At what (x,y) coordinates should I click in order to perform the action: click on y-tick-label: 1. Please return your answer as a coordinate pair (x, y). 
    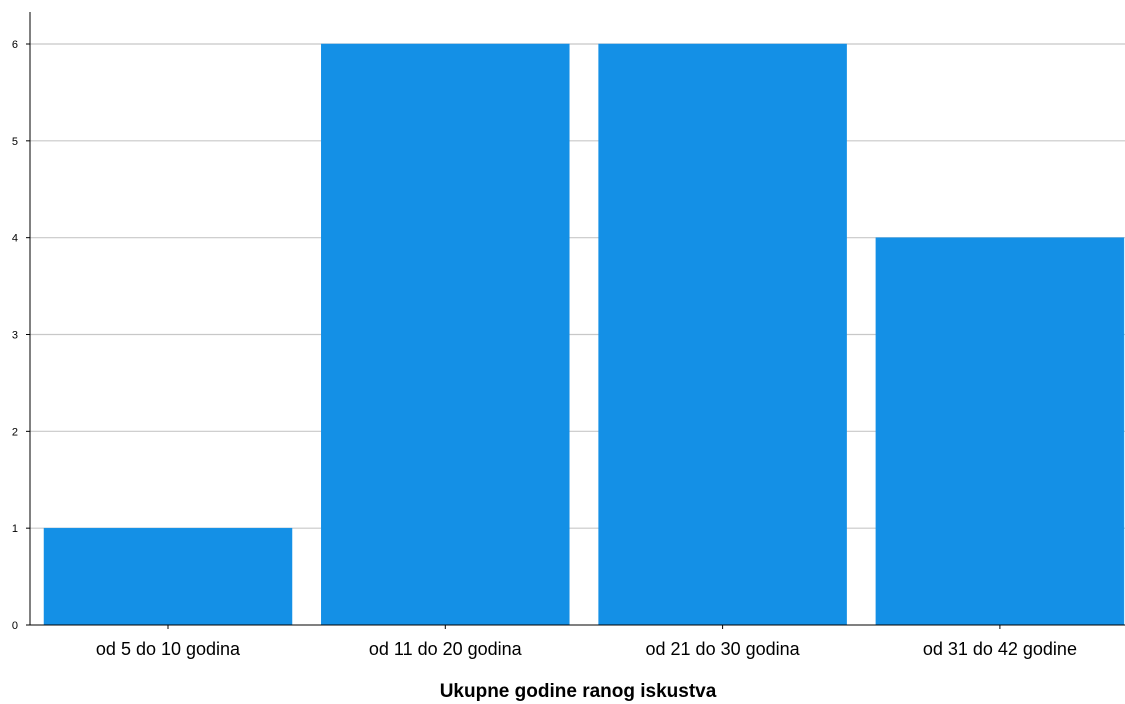
    Looking at the image, I should click on (15, 529).